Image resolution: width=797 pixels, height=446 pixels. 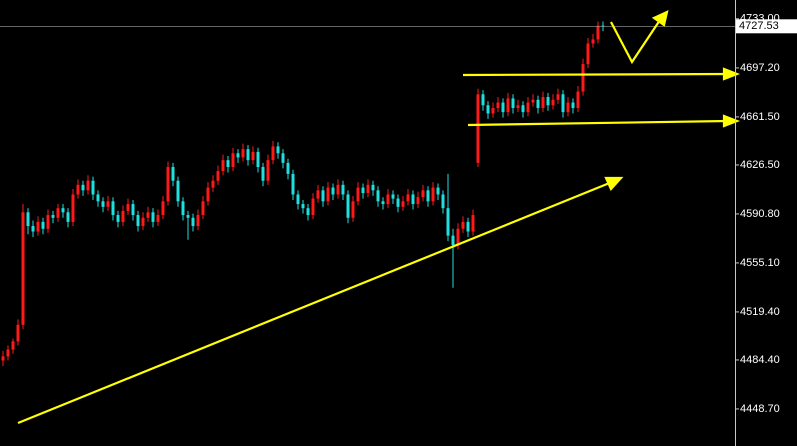 What do you see at coordinates (760, 263) in the screenshot?
I see `y-tick-label: 4555.10` at bounding box center [760, 263].